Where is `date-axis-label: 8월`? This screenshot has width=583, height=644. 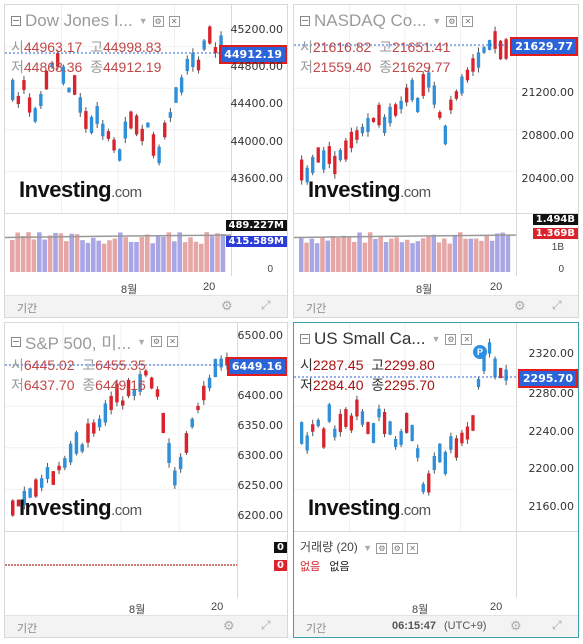
date-axis-label: 8월 is located at coordinates (420, 610).